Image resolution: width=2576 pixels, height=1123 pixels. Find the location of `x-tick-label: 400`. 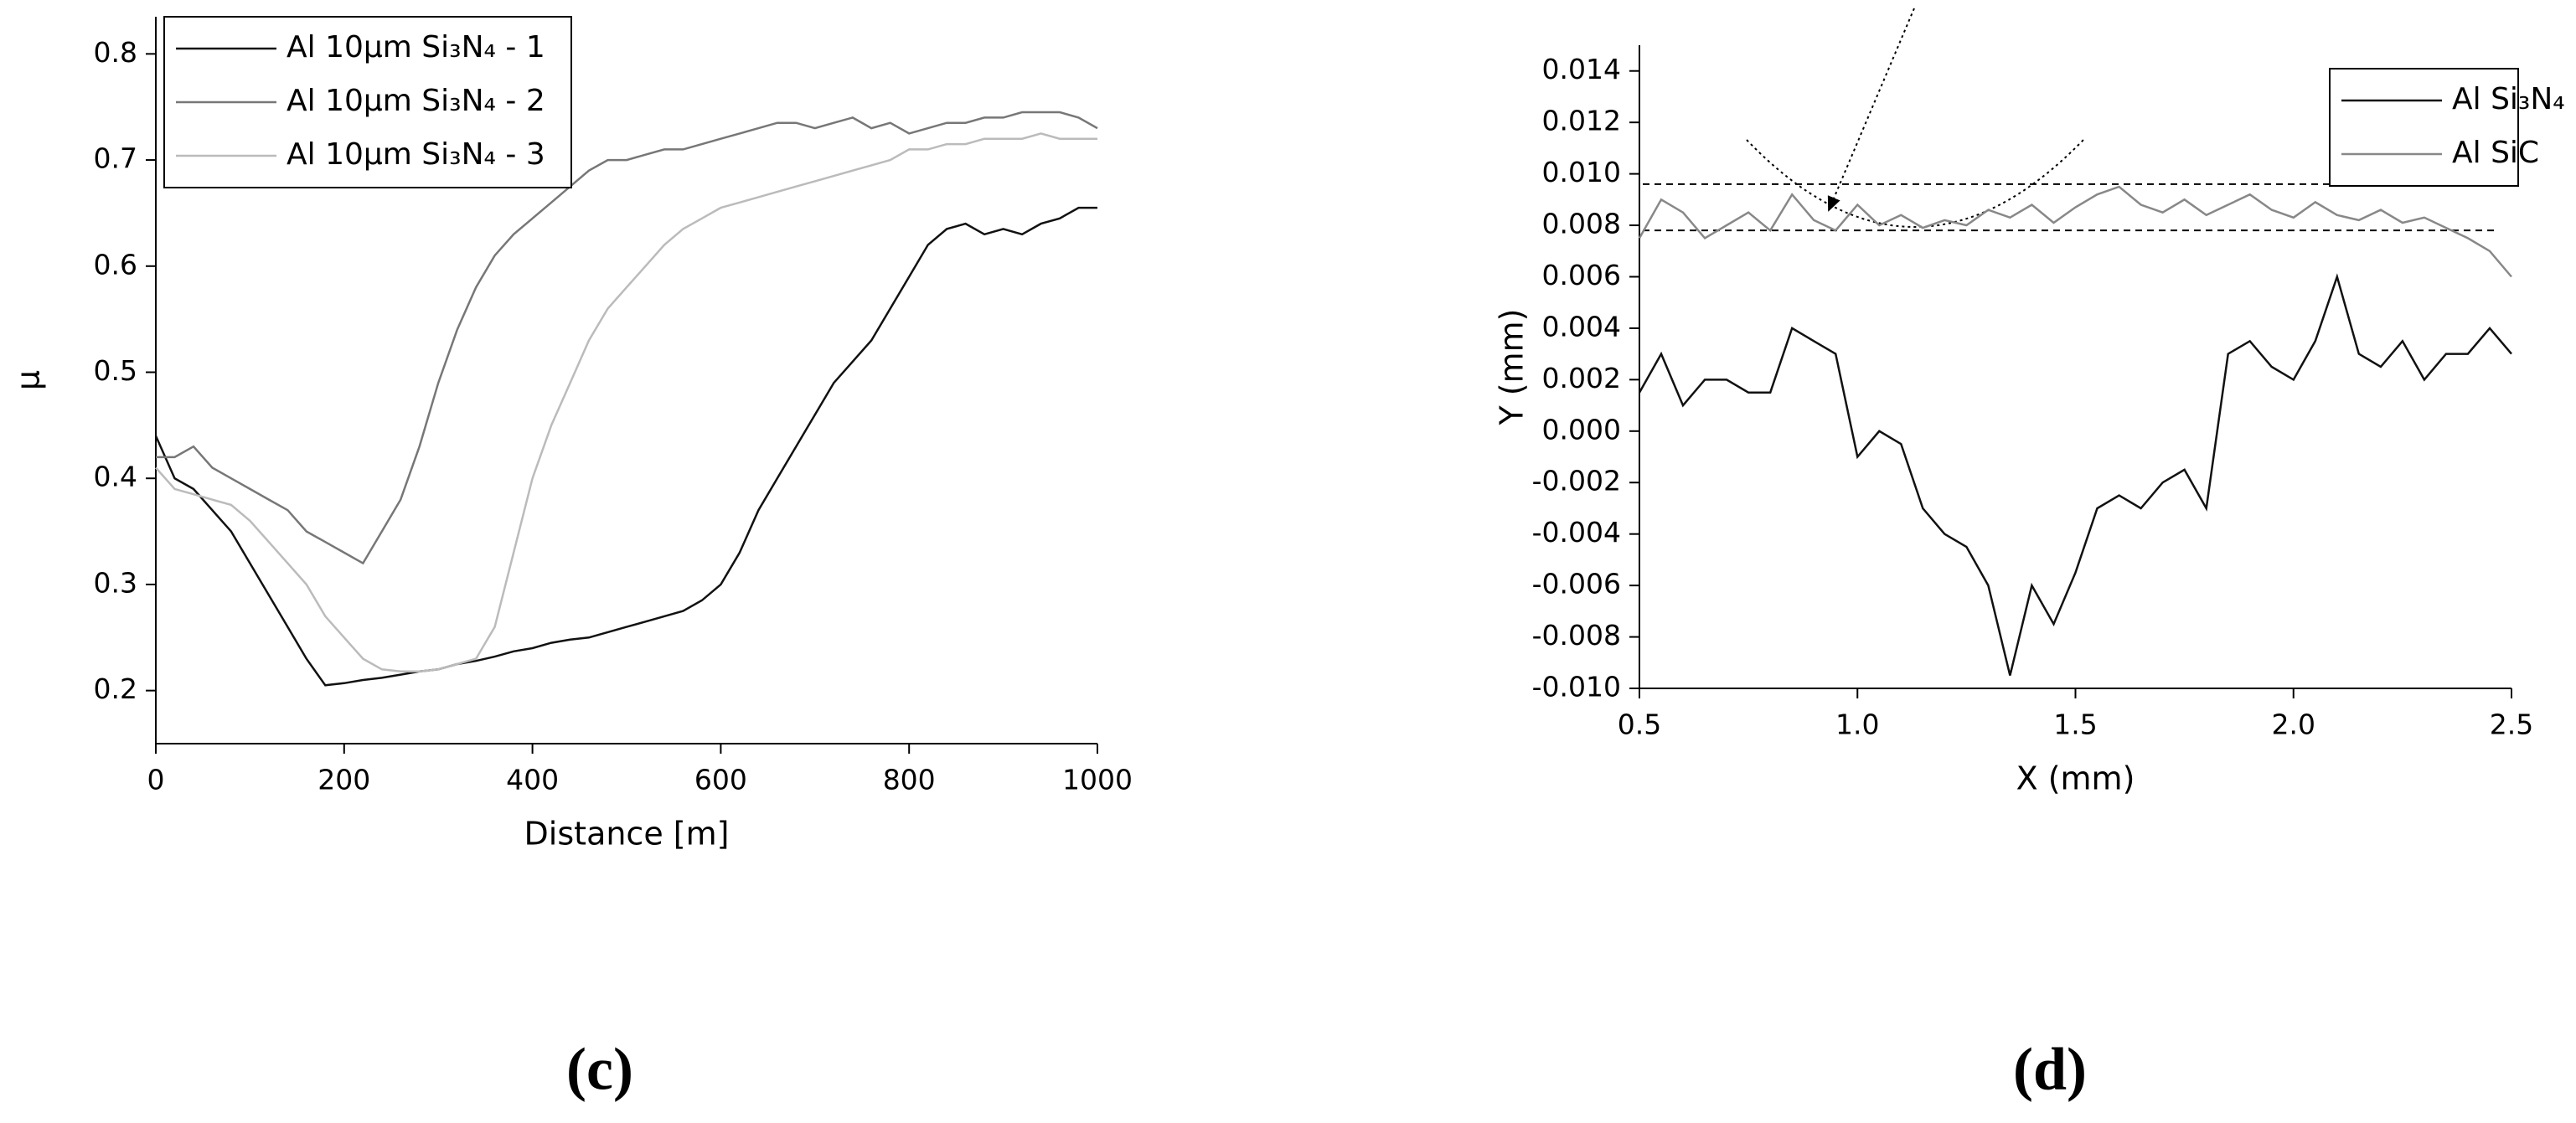

x-tick-label: 400 is located at coordinates (532, 780).